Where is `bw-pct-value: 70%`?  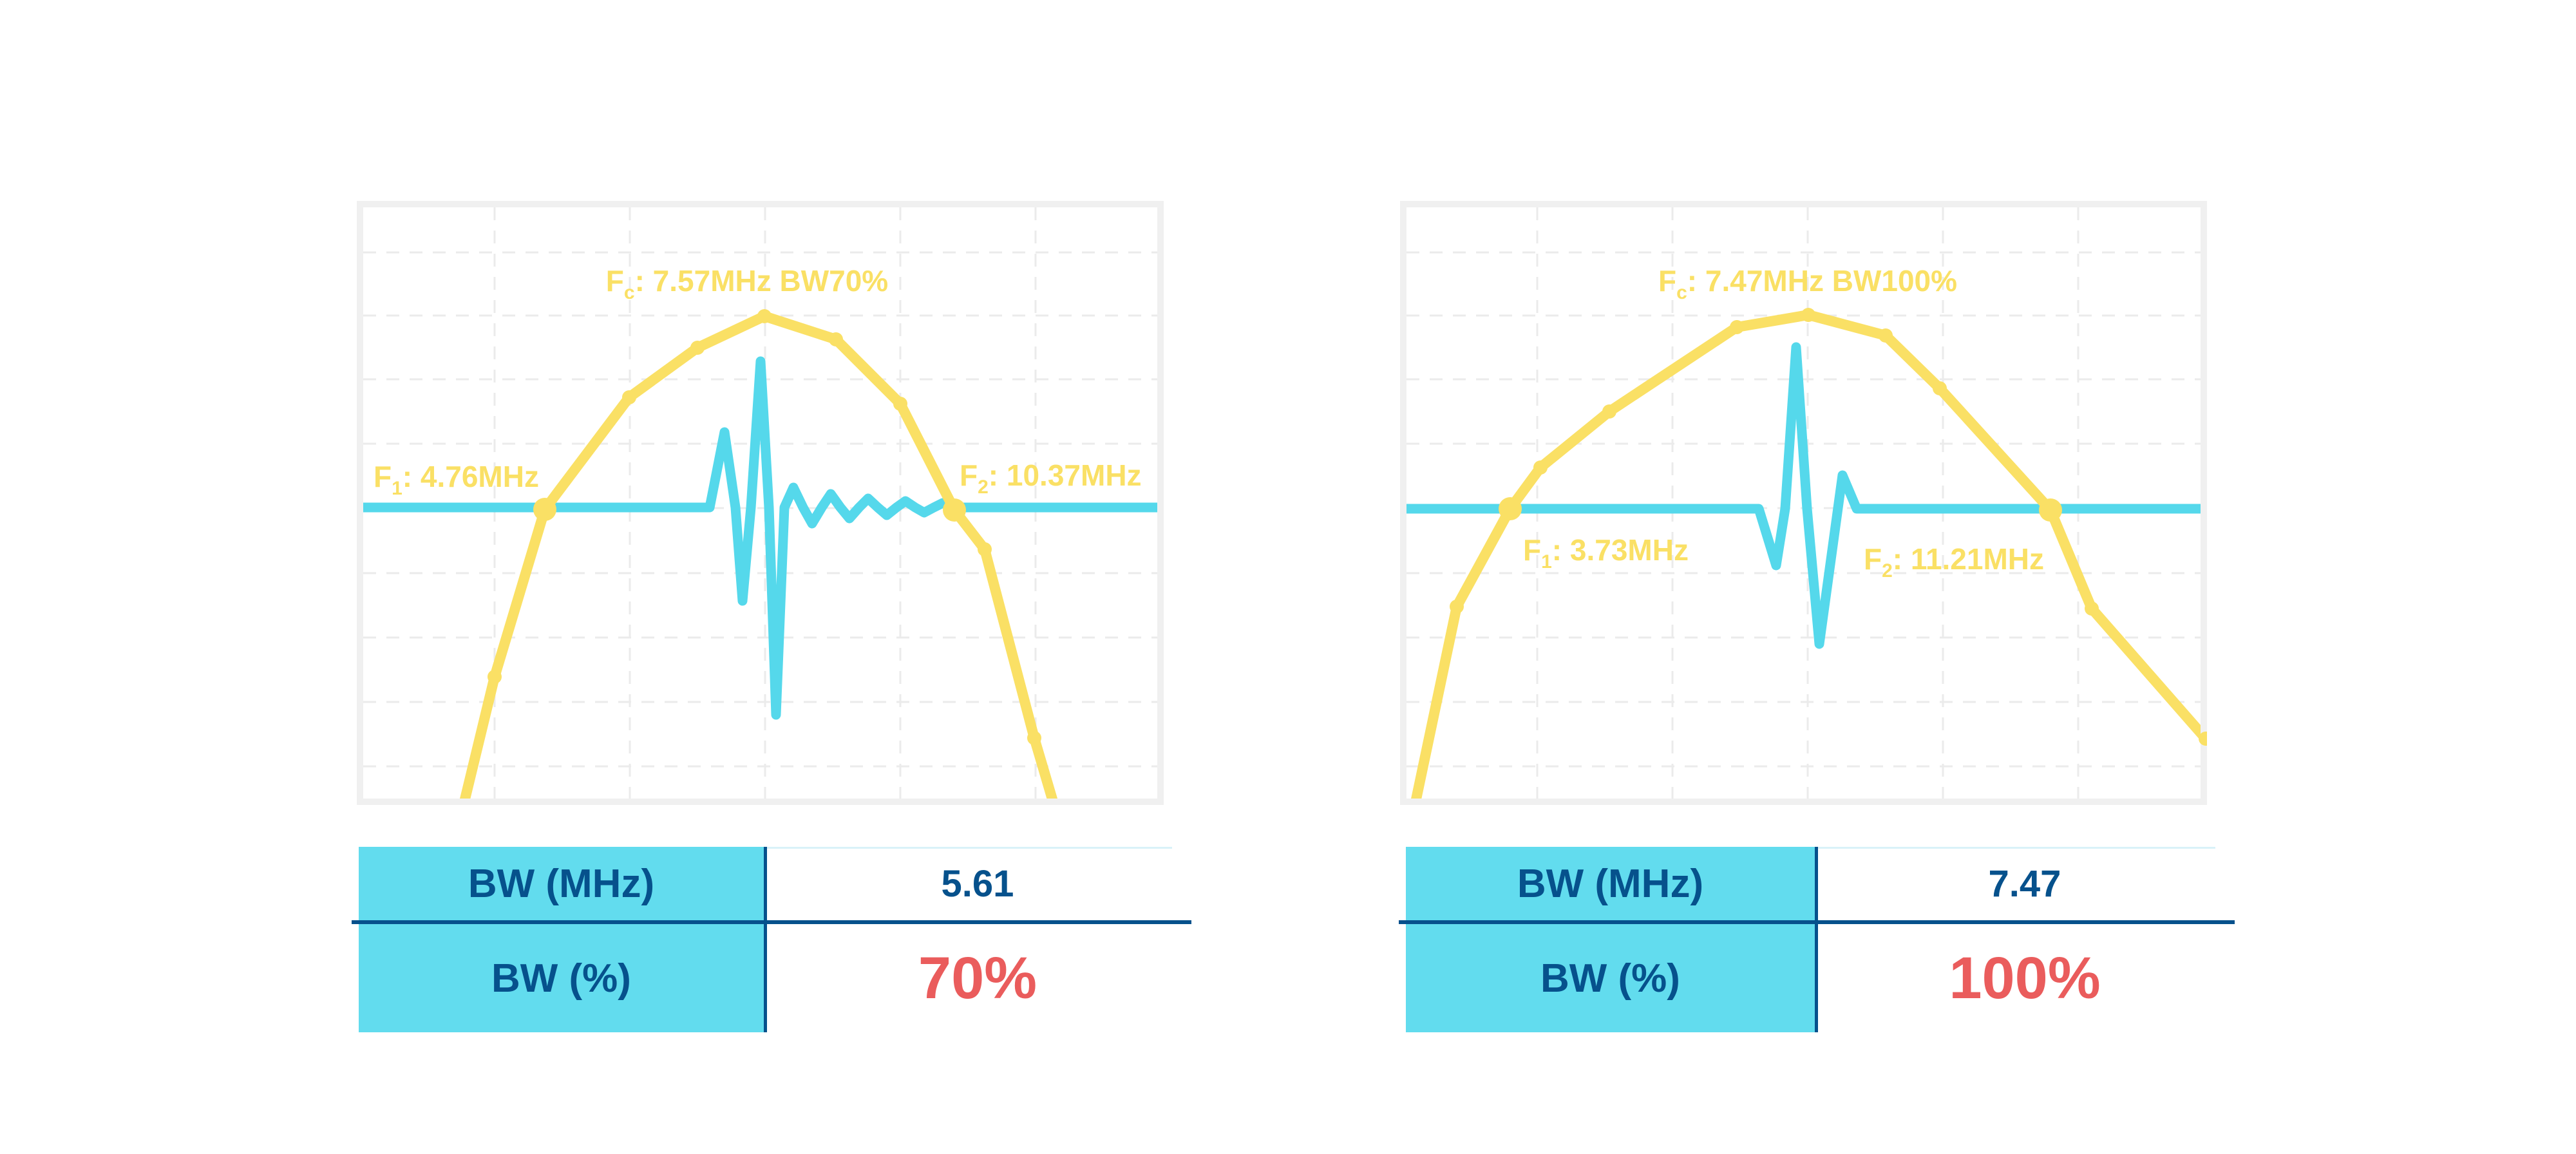
bw-pct-value: 70% is located at coordinates (977, 978).